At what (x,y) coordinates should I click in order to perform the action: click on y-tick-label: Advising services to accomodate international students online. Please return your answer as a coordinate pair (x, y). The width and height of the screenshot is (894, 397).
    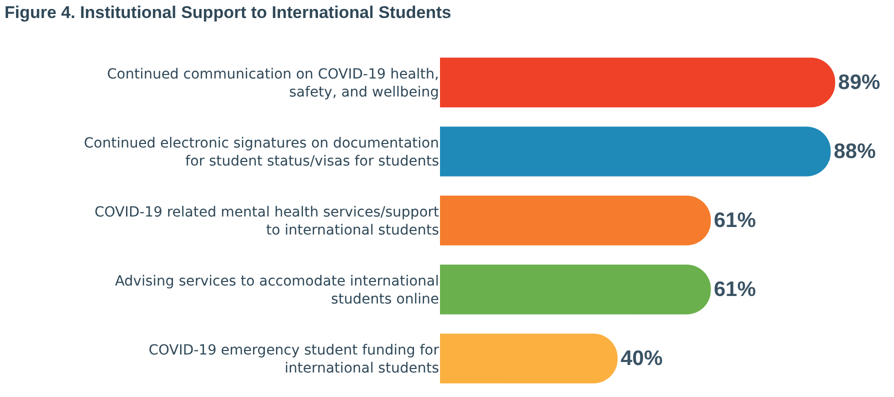
    Looking at the image, I should click on (276, 290).